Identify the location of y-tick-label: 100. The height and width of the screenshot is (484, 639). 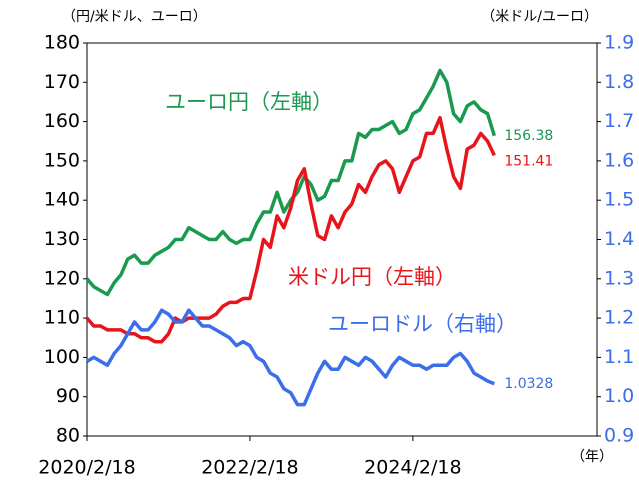
(62, 357).